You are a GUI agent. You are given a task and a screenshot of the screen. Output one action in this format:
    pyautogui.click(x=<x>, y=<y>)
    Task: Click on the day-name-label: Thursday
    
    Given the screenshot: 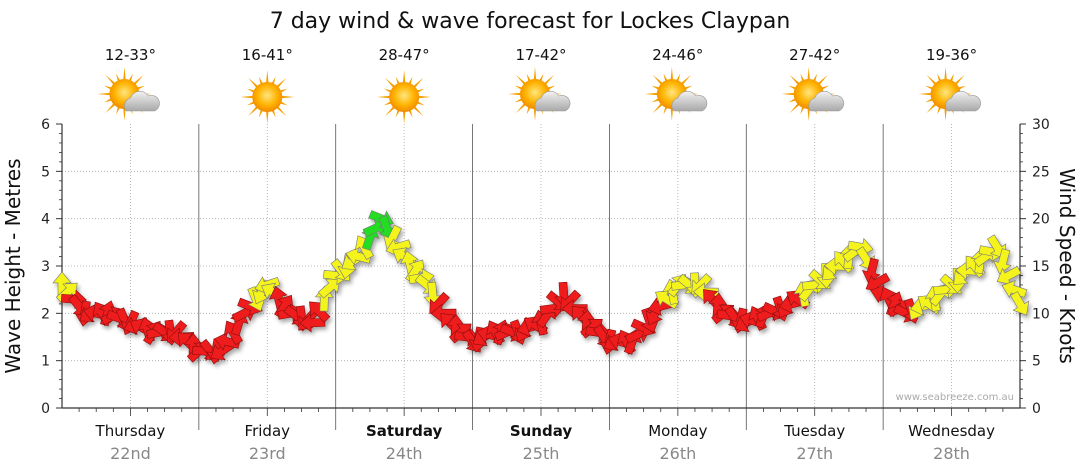 What is the action you would take?
    pyautogui.click(x=130, y=431)
    